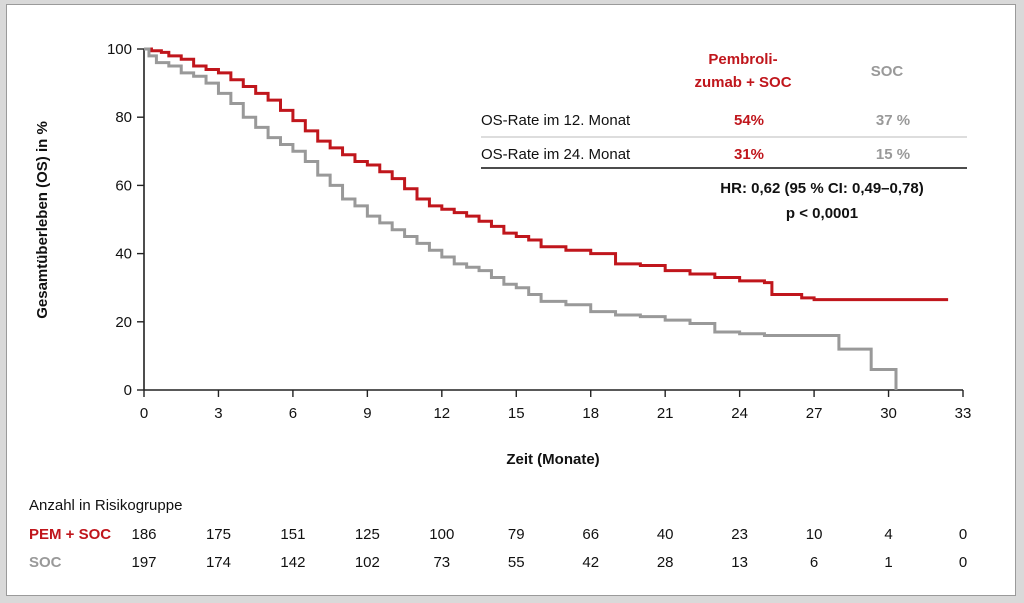  Describe the element at coordinates (665, 534) in the screenshot. I see `risk-value-pem: 40` at that location.